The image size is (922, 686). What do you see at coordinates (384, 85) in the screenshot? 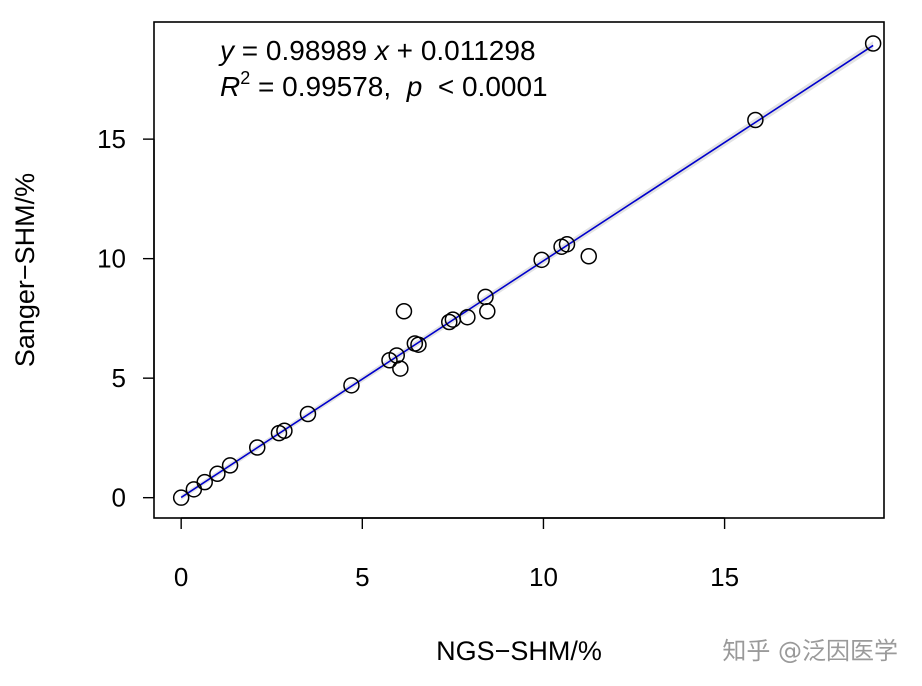
I see `r-squared-p-value: R2 = 0.99578, p < 0.0001` at bounding box center [384, 85].